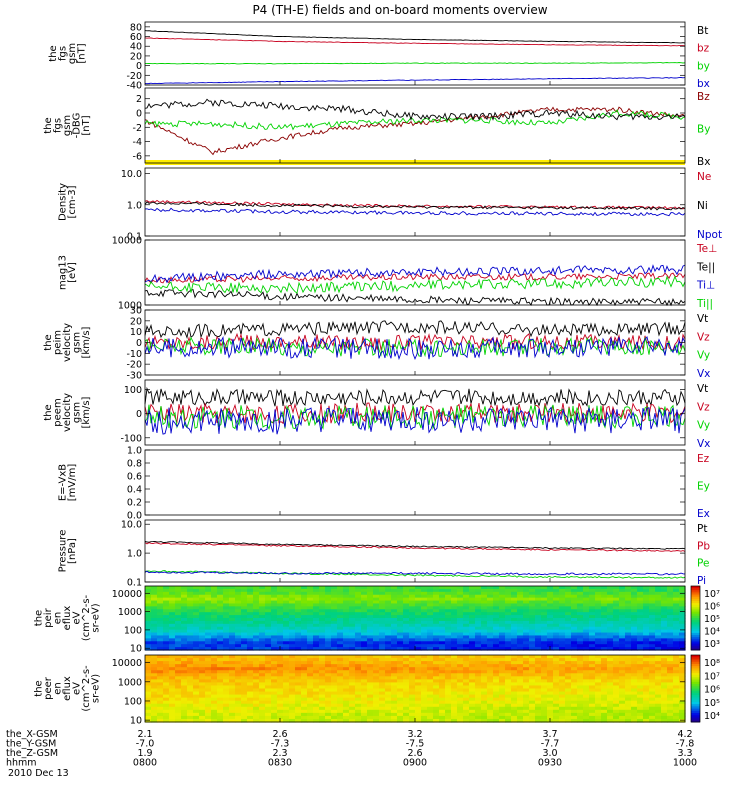 This screenshot has height=800, width=750. What do you see at coordinates (62, 482) in the screenshot?
I see `y-axis-label: E=-VxB` at bounding box center [62, 482].